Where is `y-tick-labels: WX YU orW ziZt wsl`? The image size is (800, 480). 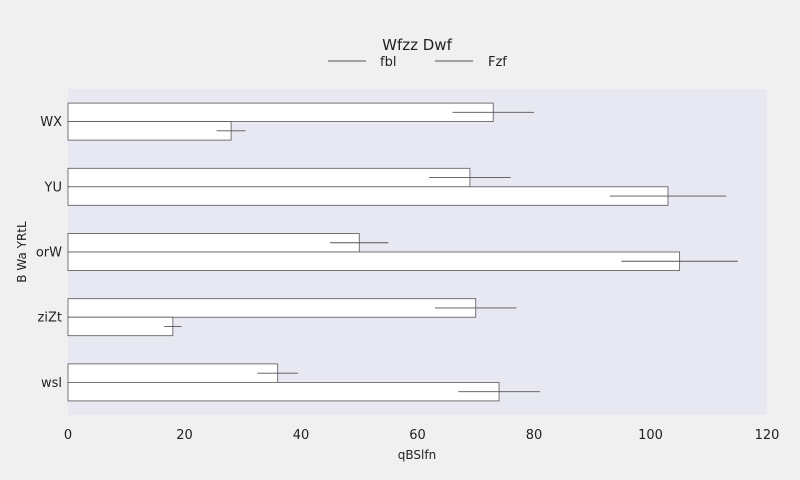
y-tick-labels: WX YU orW ziZt wsl is located at coordinates (49, 253).